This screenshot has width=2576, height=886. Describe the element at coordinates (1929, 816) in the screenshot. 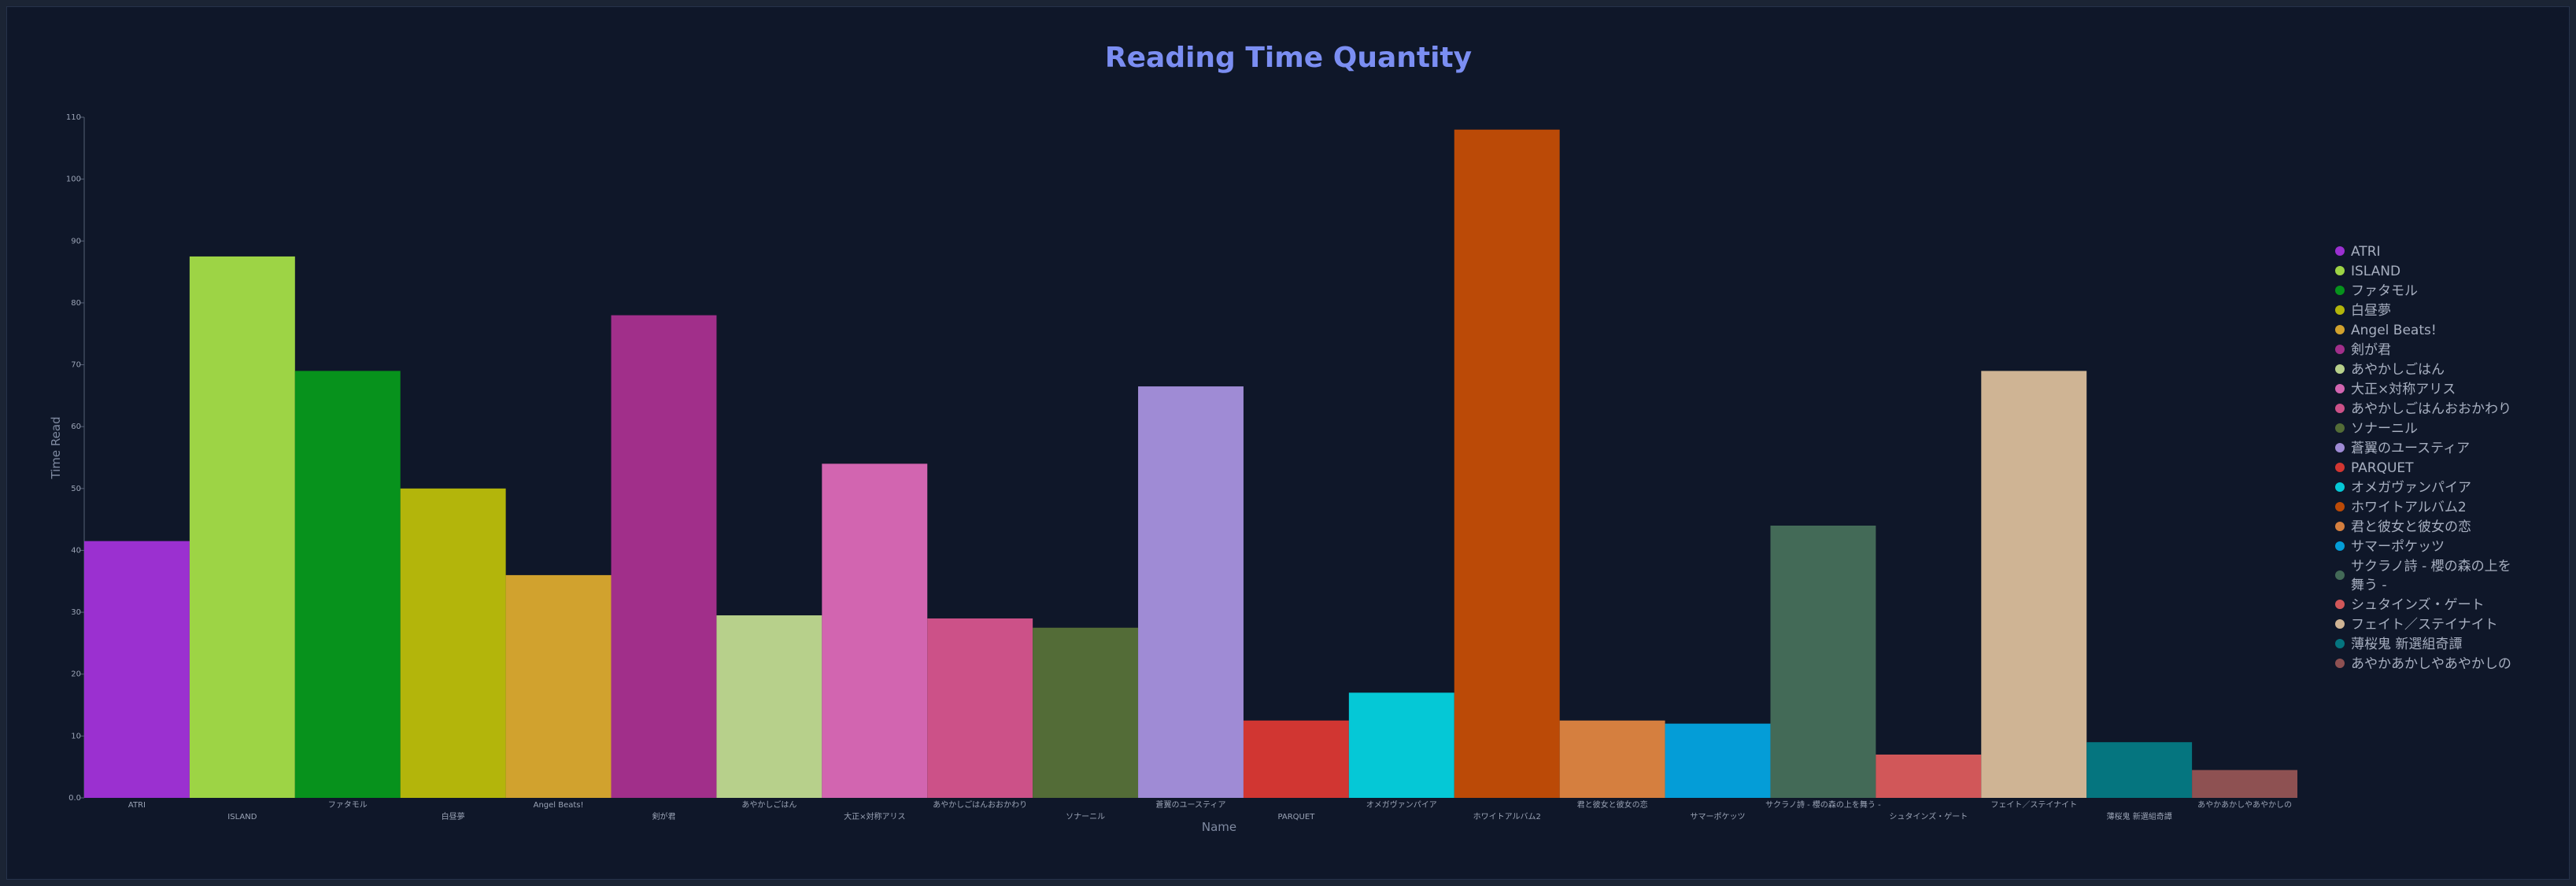

I see `x-tick-label: シュタインズ・ゲート` at that location.